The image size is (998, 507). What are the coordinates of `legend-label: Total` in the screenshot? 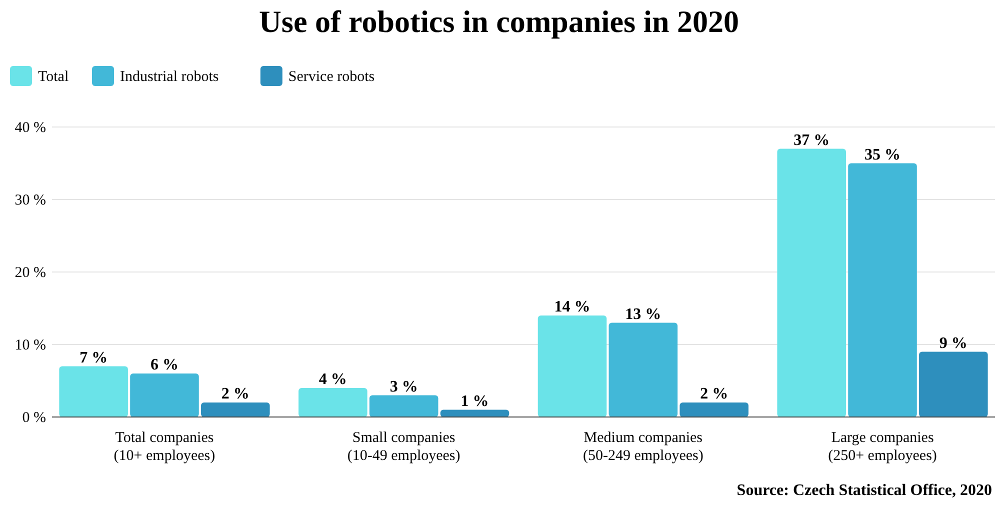 It's located at (53, 77).